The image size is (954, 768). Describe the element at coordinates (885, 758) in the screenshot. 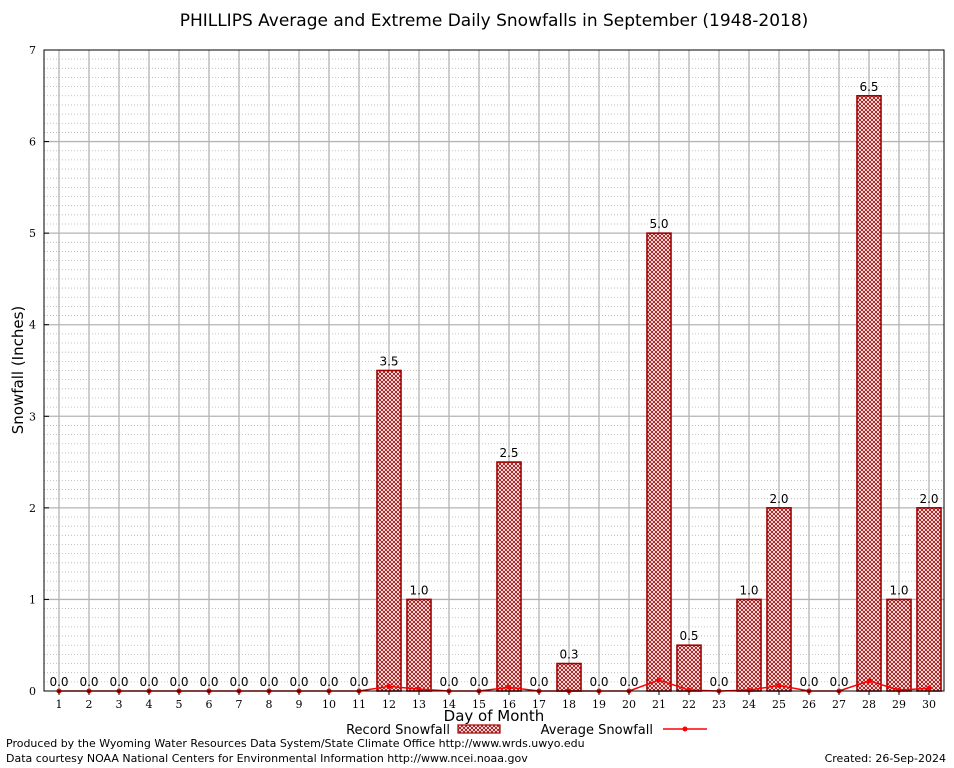

I see `footer-created-date: Created: 26-Sep-2024` at that location.